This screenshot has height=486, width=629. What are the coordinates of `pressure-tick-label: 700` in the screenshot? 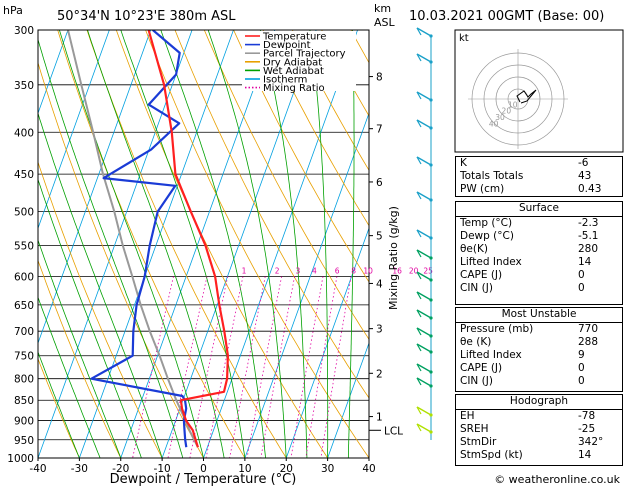 It's located at (24, 332).